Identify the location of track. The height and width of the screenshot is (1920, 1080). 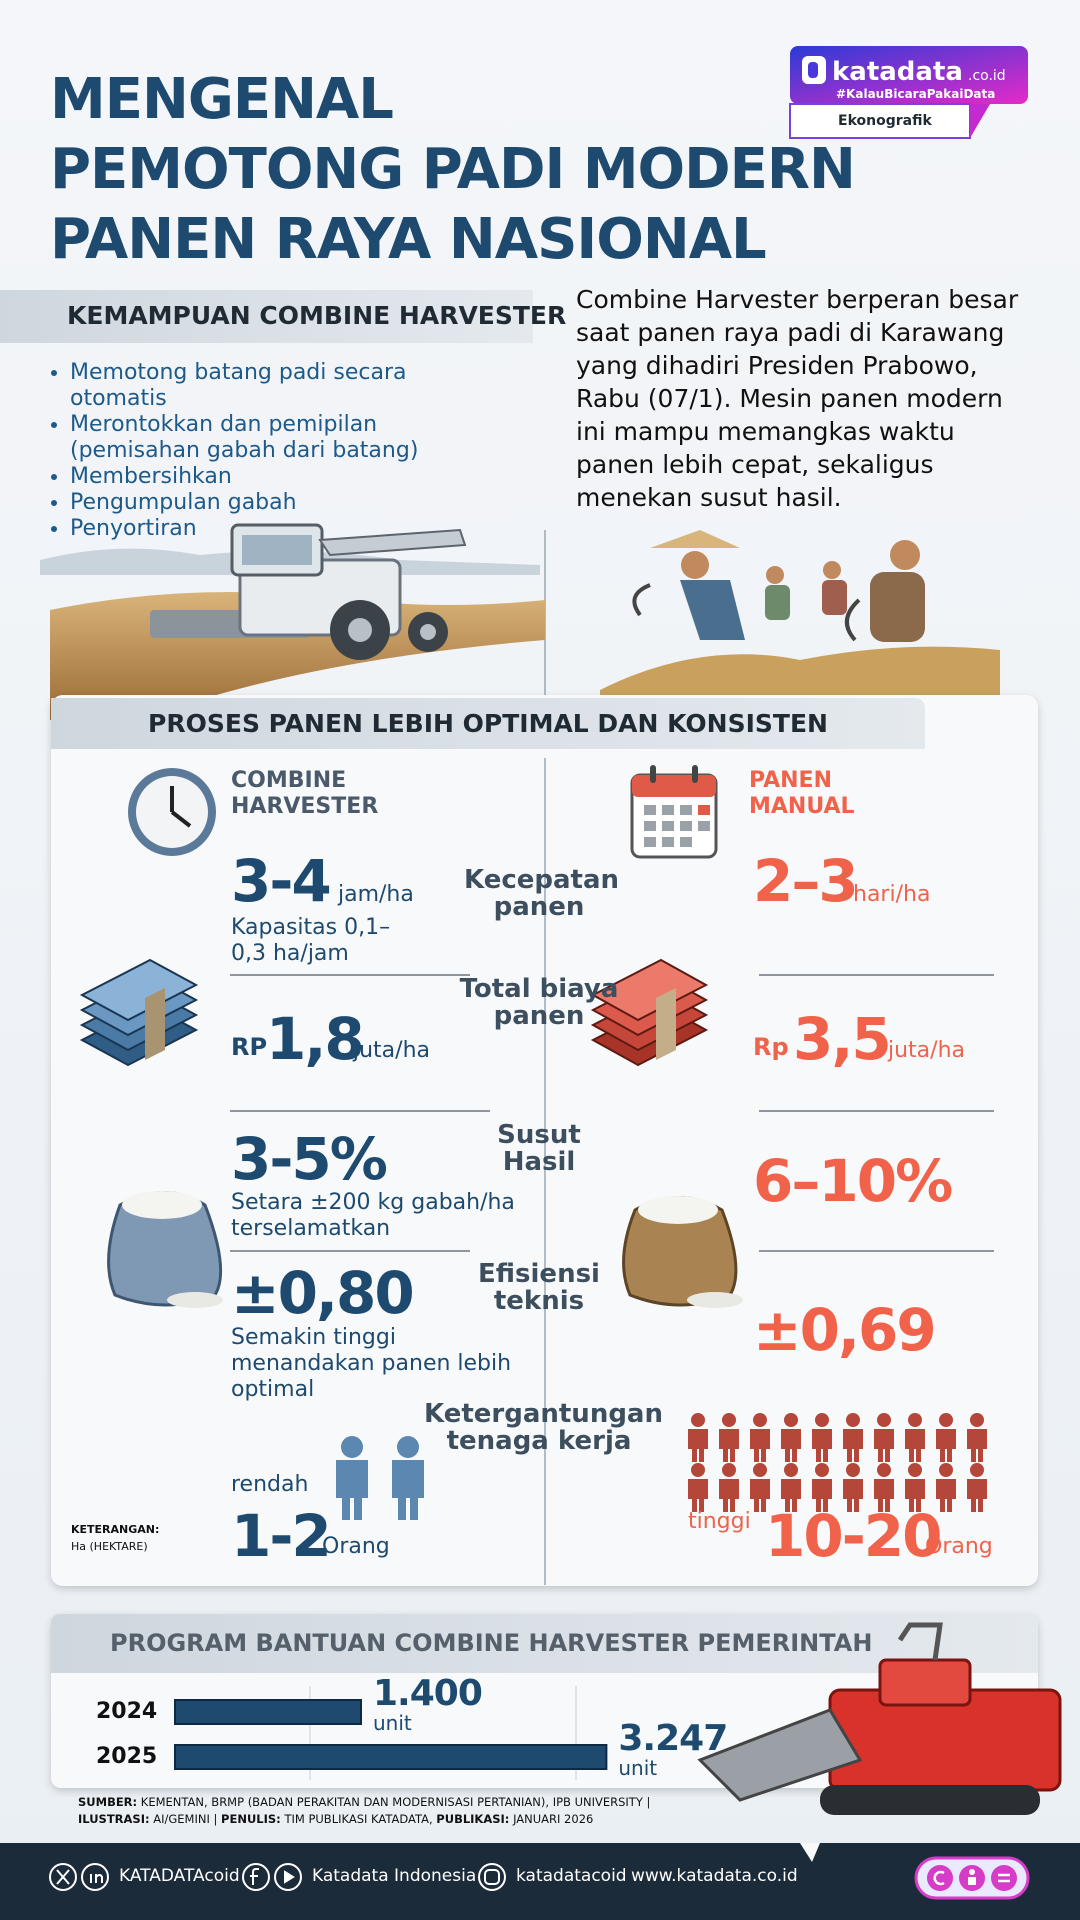
(930, 1800).